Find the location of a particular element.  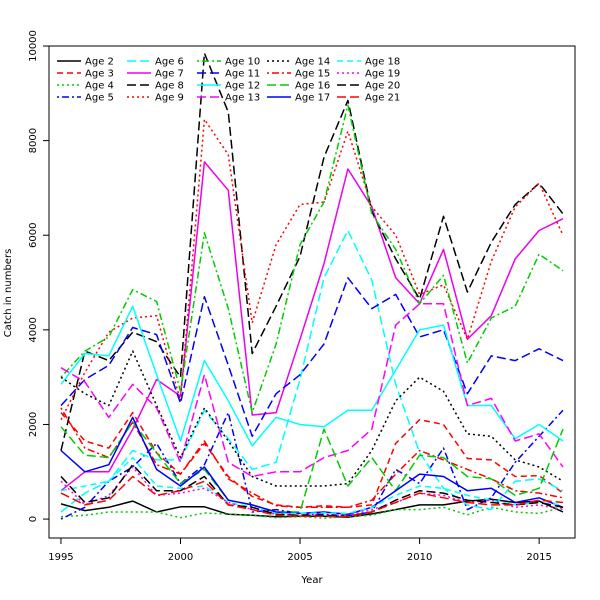

legend-label: Age 13 is located at coordinates (242, 98).